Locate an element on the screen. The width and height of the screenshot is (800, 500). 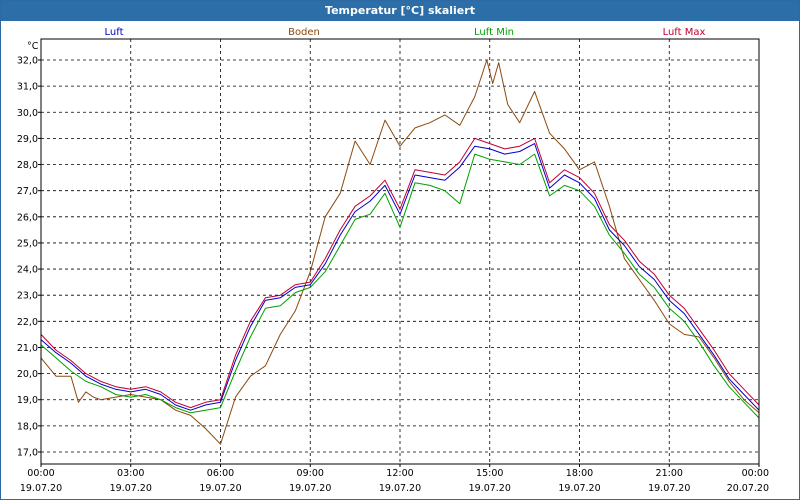
x-tick-date: 20.07.20 is located at coordinates (748, 488).